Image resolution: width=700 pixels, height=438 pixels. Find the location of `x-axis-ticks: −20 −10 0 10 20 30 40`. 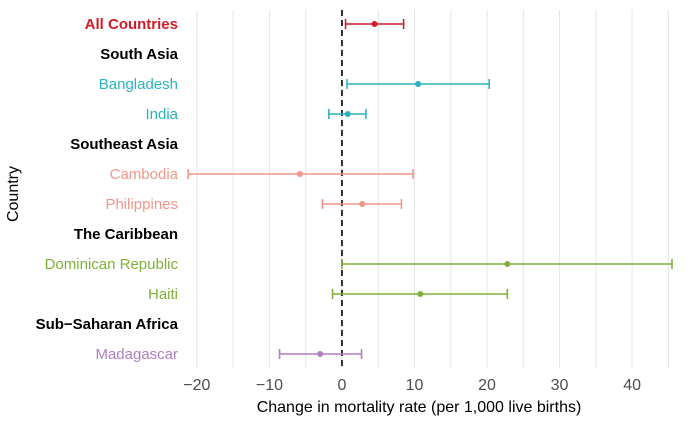

x-axis-ticks: −20 −10 0 10 20 30 40 is located at coordinates (412, 385).